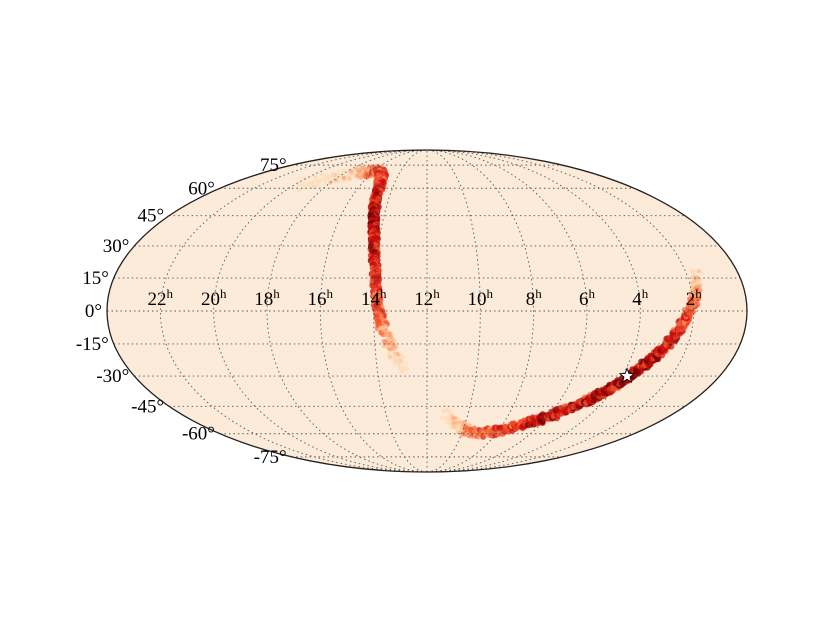 The height and width of the screenshot is (623, 830). What do you see at coordinates (116, 246) in the screenshot?
I see `dec-tick-label: 30°` at bounding box center [116, 246].